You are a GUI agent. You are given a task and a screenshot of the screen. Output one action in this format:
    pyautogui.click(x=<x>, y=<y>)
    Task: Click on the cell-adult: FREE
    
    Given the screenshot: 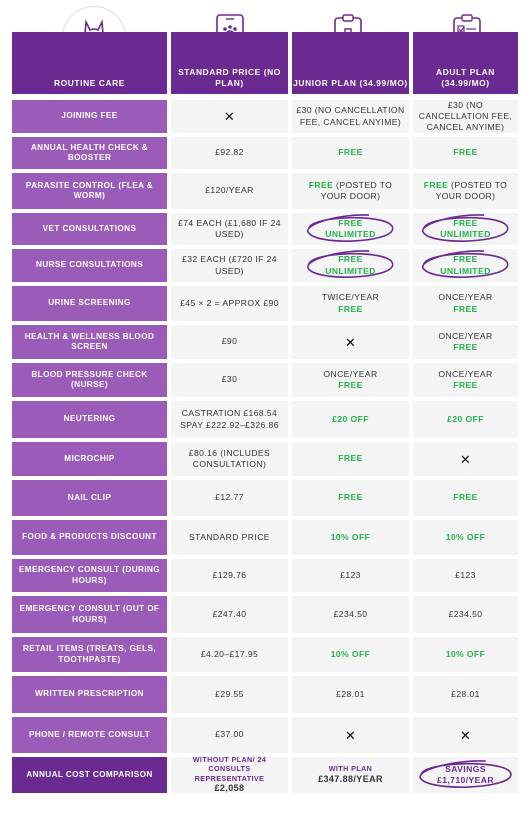 What is the action you would take?
    pyautogui.click(x=465, y=153)
    